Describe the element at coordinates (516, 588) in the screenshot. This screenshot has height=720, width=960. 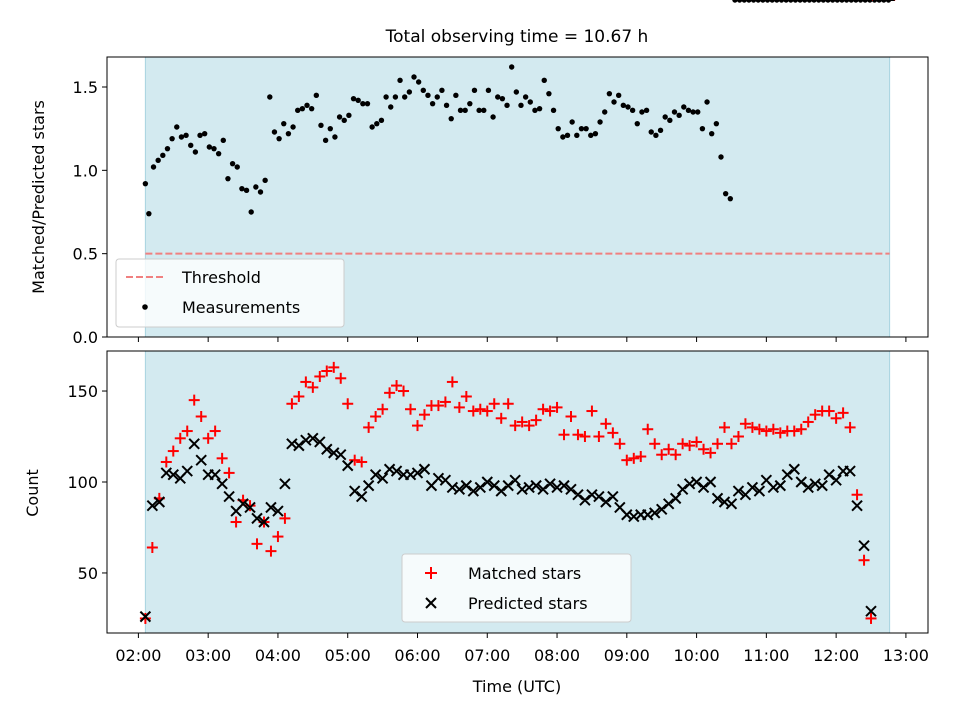
I see `bottom-legend: Matched stars Predicted stars` at that location.